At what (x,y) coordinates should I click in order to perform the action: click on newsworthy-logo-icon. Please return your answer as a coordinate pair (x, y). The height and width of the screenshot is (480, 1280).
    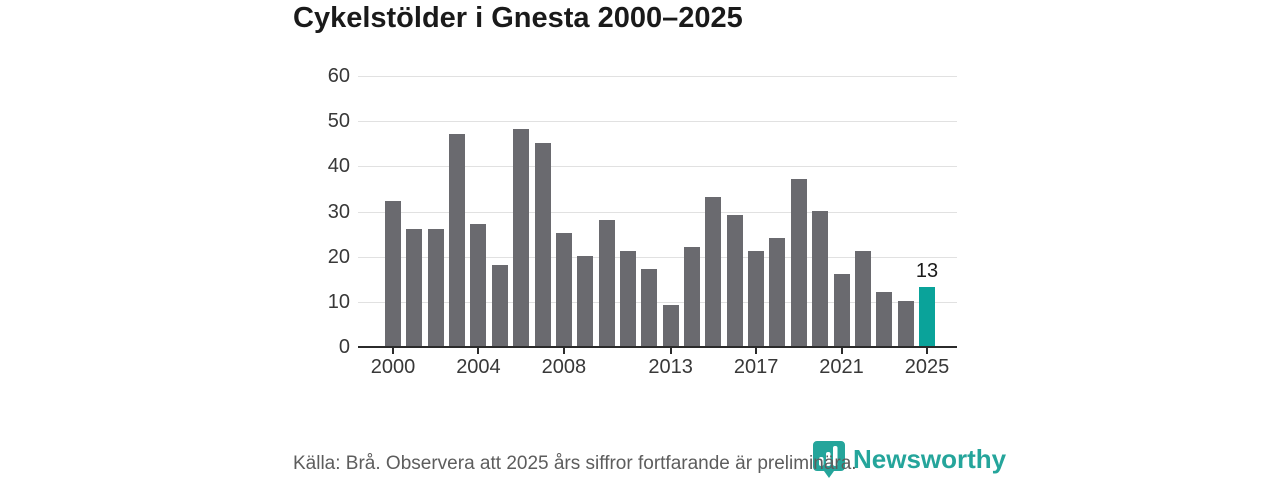
    Looking at the image, I should click on (829, 459).